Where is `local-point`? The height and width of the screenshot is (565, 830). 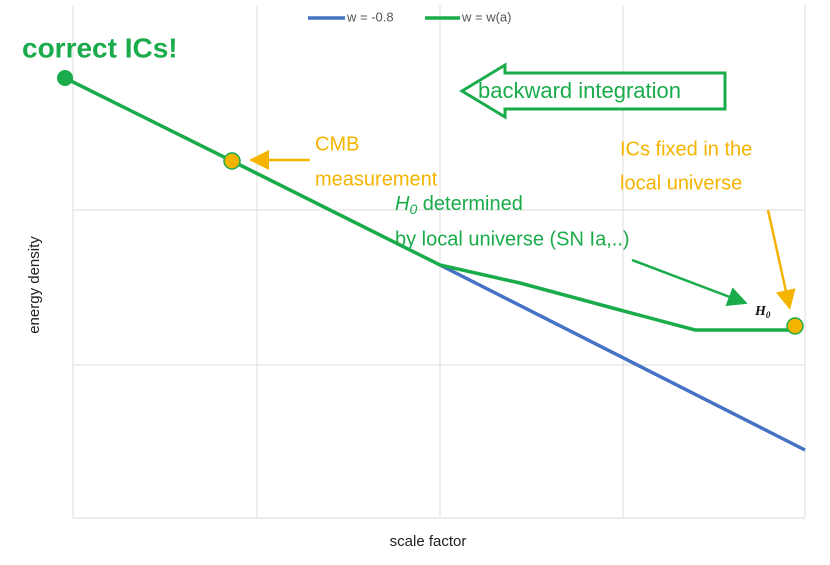
local-point is located at coordinates (795, 326).